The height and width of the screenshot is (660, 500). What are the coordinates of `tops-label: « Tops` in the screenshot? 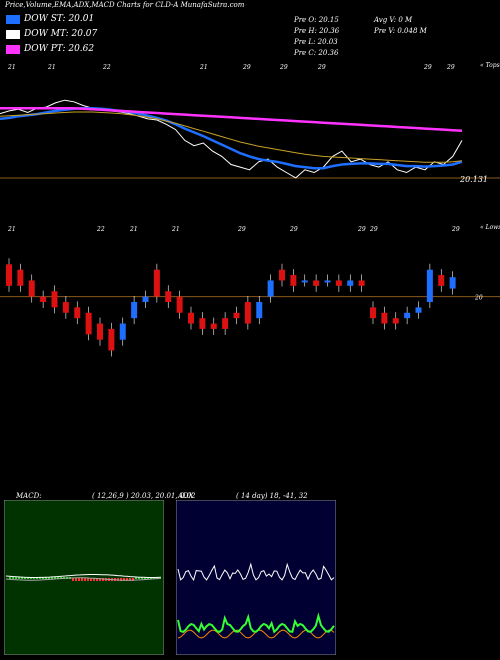 It's located at (490, 65).